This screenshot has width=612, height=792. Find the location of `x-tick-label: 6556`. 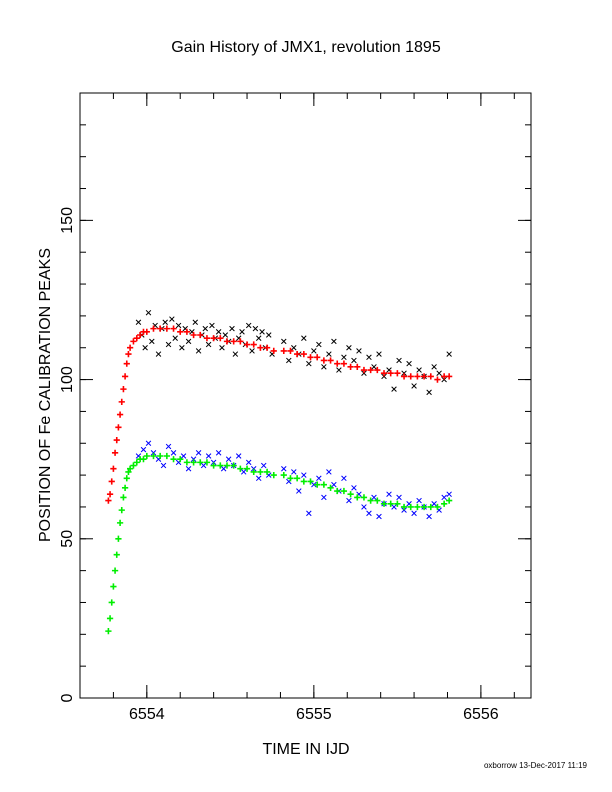

x-tick-label: 6556 is located at coordinates (481, 714).